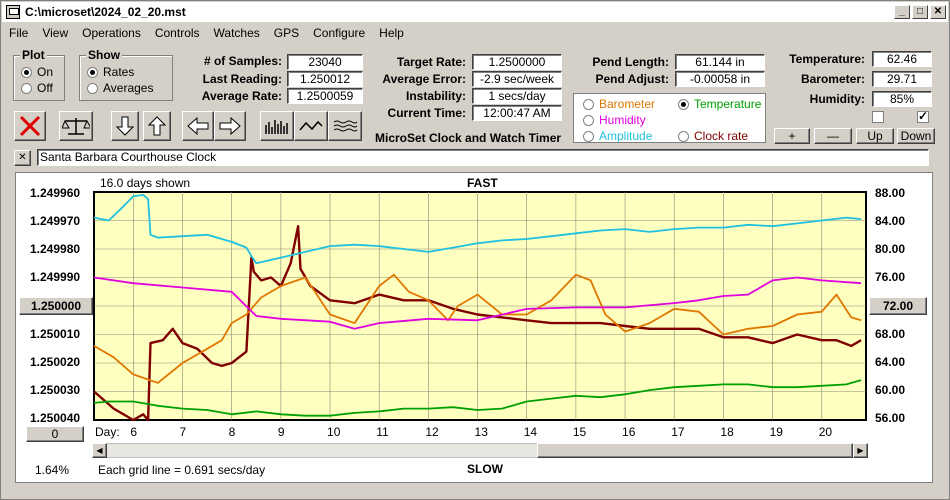 The image size is (950, 500). Describe the element at coordinates (55, 33) in the screenshot. I see `menu-view: View` at that location.